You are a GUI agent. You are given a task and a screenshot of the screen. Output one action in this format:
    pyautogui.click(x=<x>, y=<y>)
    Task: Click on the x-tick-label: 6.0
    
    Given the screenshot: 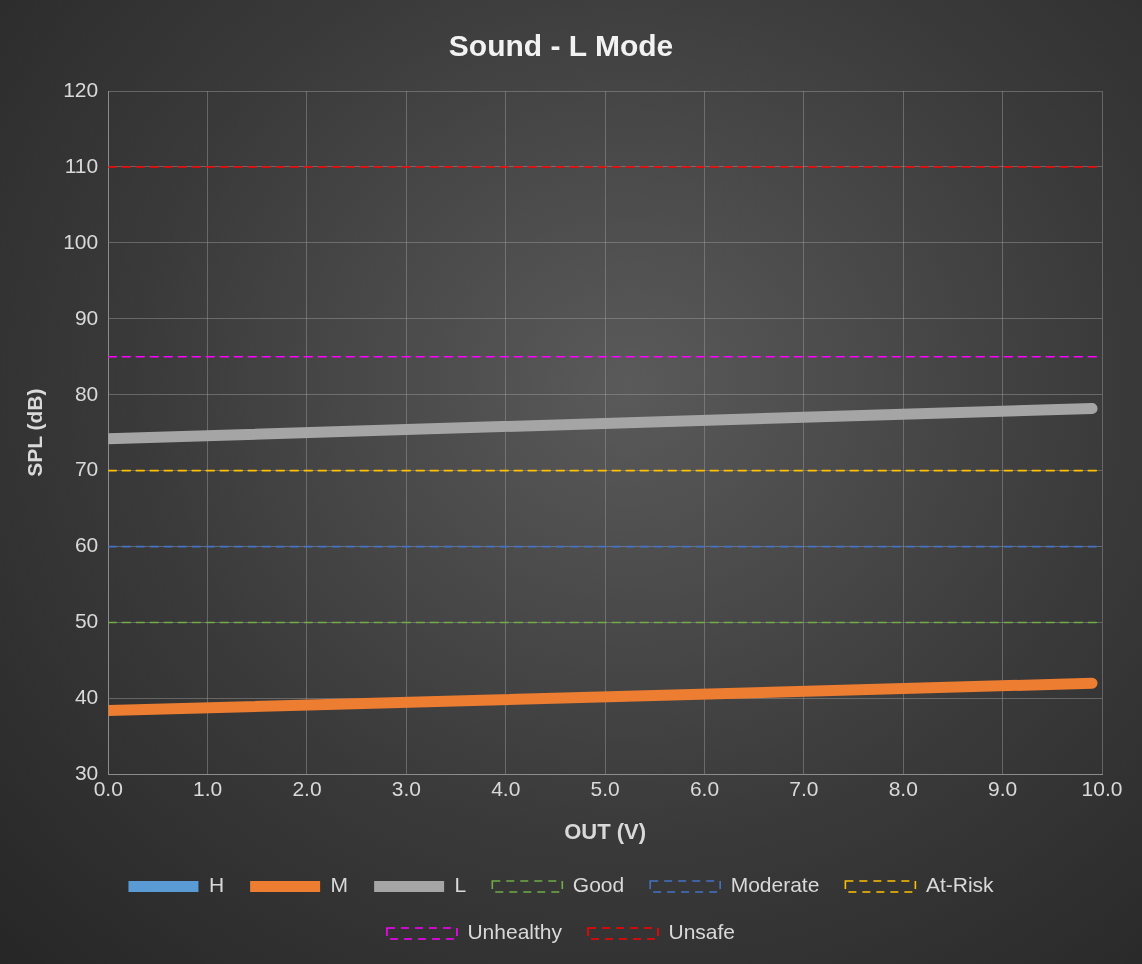 What is the action you would take?
    pyautogui.click(x=704, y=788)
    